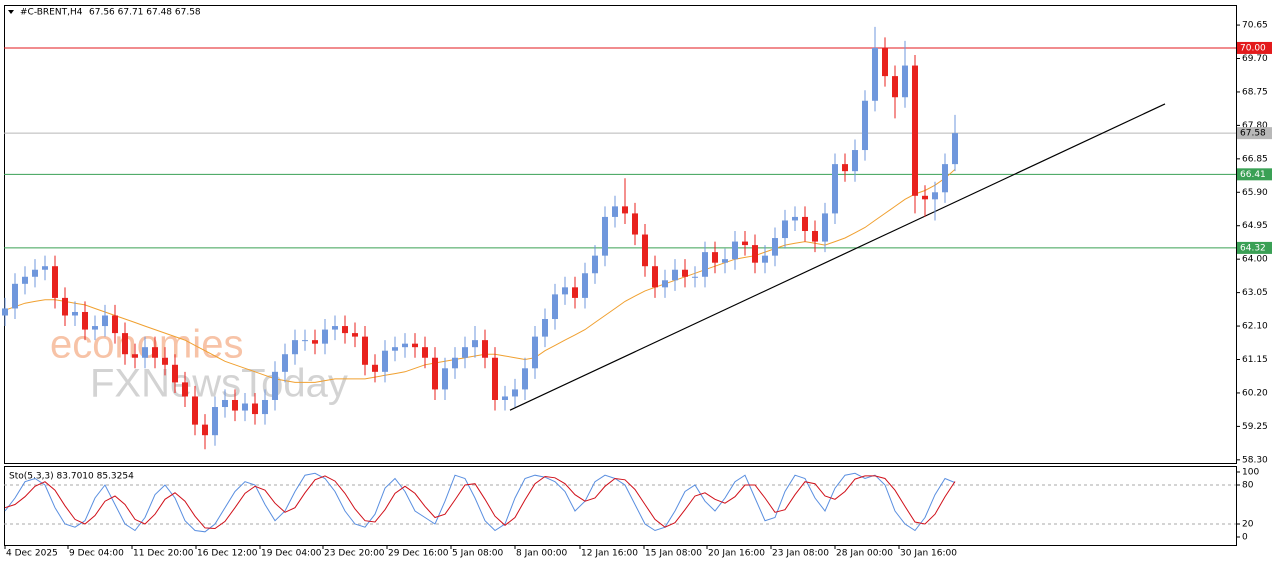  I want to click on osc-tick-label: 80, so click(1248, 485).